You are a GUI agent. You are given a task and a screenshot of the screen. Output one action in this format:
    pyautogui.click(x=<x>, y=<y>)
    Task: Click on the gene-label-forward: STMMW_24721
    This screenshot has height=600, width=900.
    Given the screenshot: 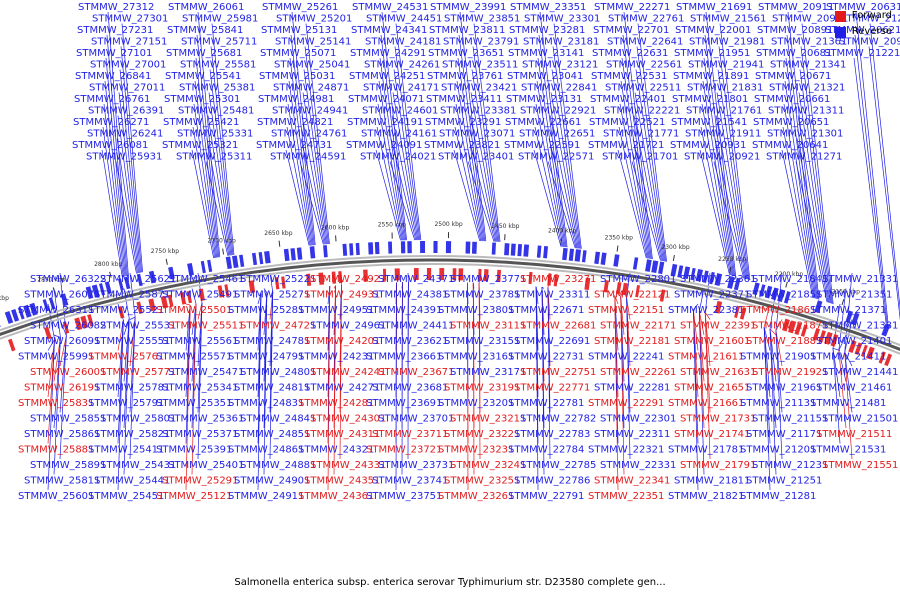 What is the action you would take?
    pyautogui.click(x=278, y=326)
    